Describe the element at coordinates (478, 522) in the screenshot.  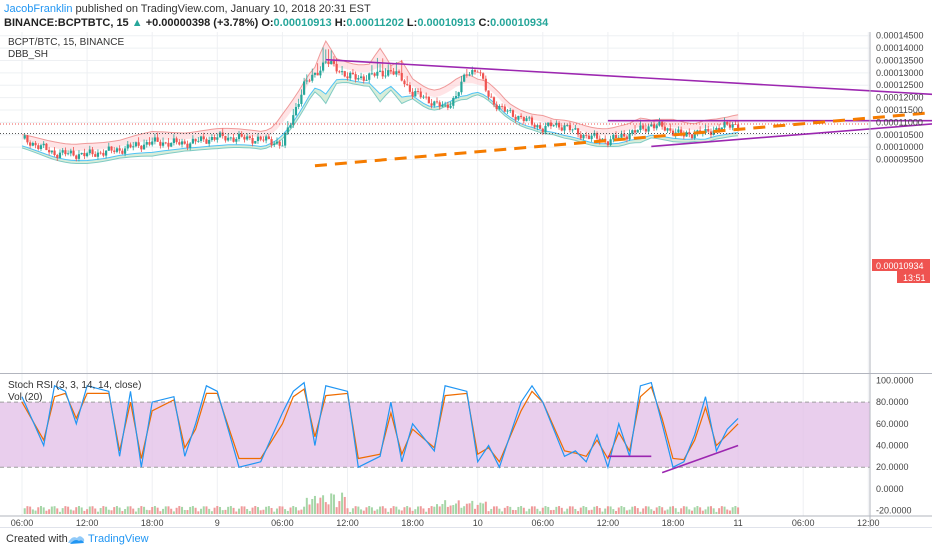
I see `time-tick-label: 10` at that location.